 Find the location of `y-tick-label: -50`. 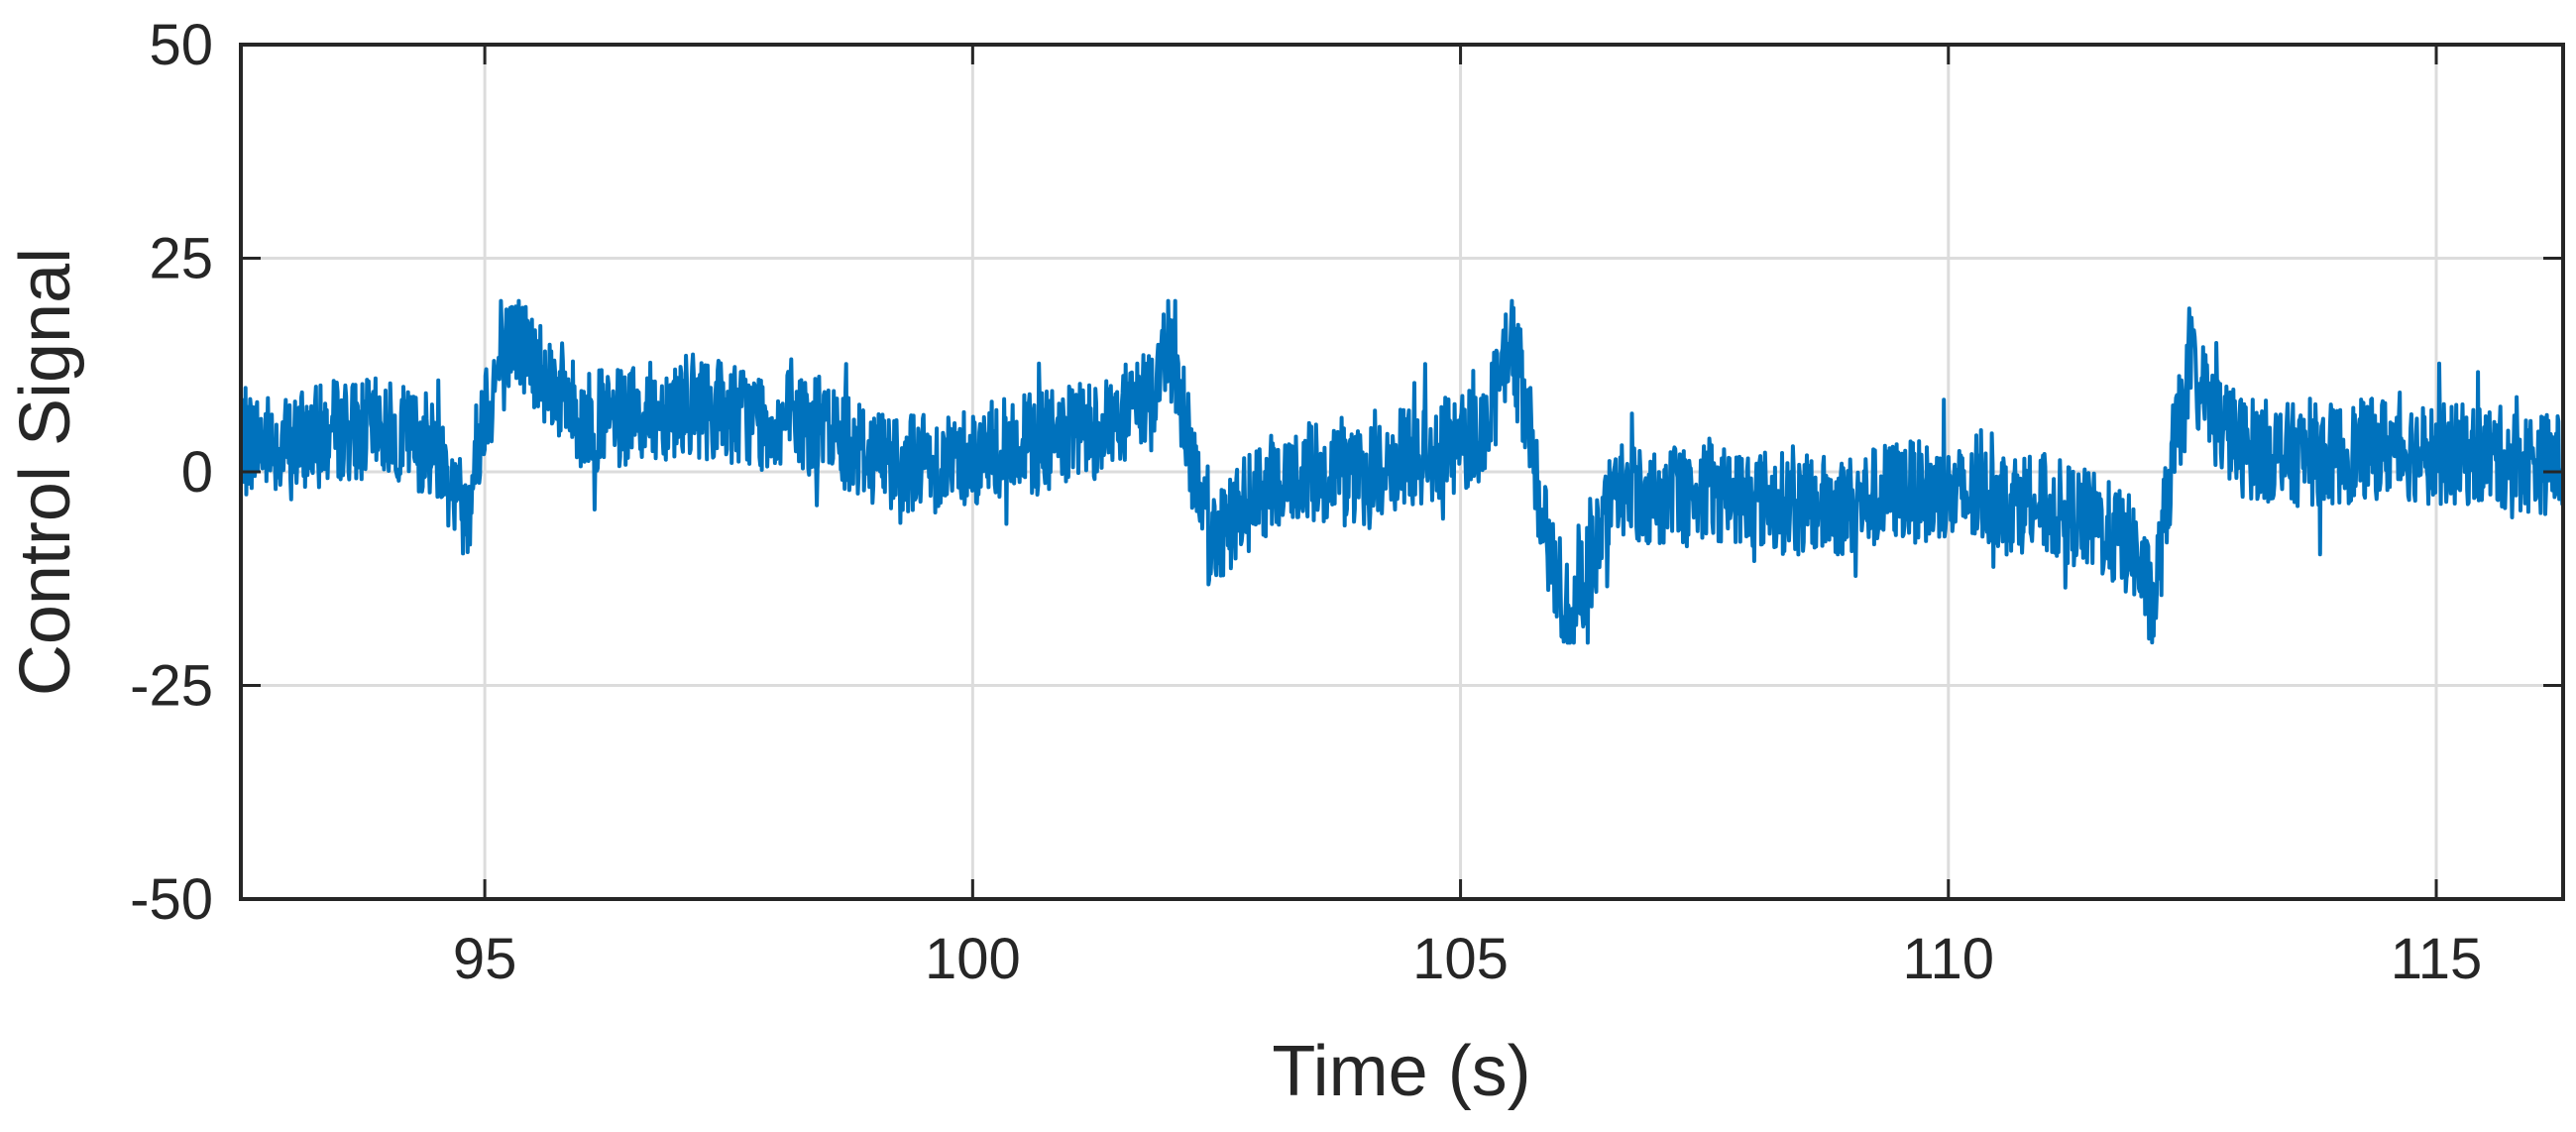

y-tick-label: -50 is located at coordinates (171, 899).